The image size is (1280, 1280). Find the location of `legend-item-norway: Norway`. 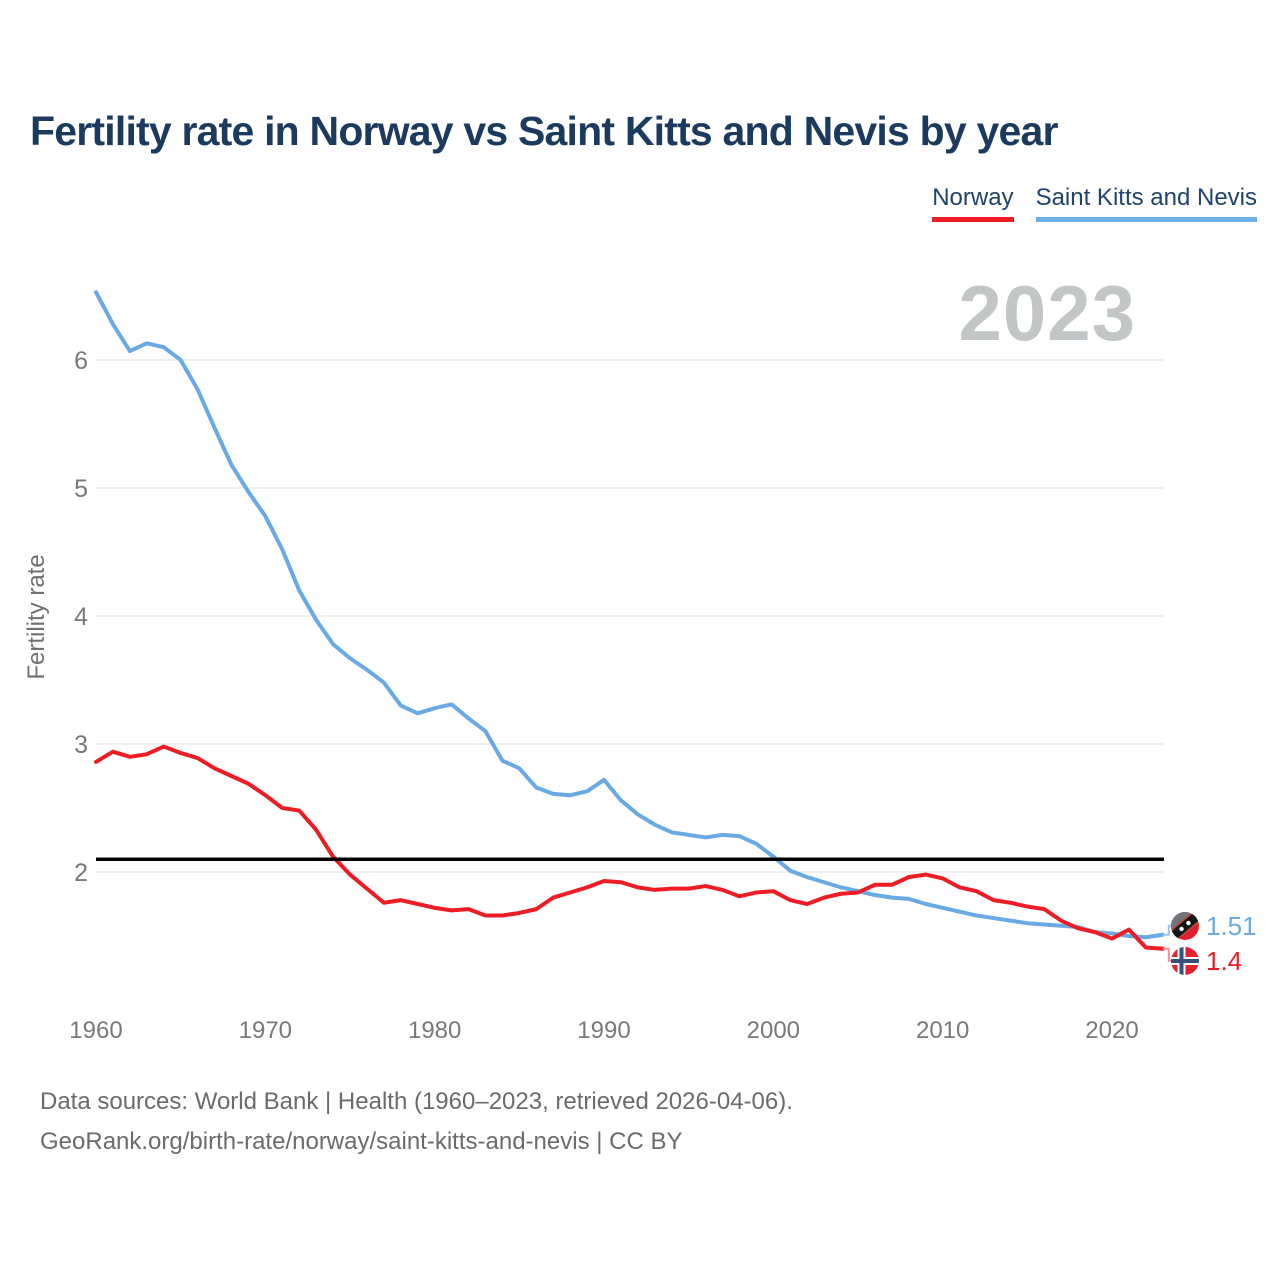

legend-item-norway: Norway is located at coordinates (973, 203).